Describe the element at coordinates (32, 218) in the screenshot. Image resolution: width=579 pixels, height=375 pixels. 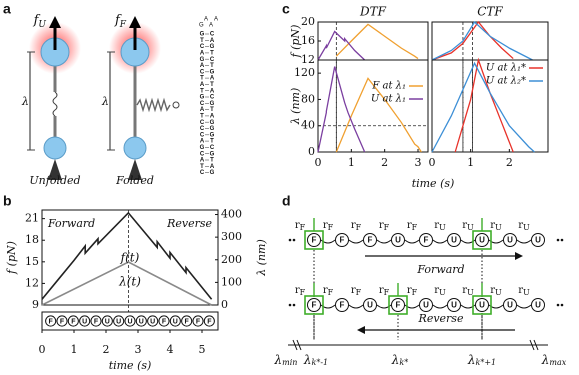
I see `y-tick-label: 21` at that location.